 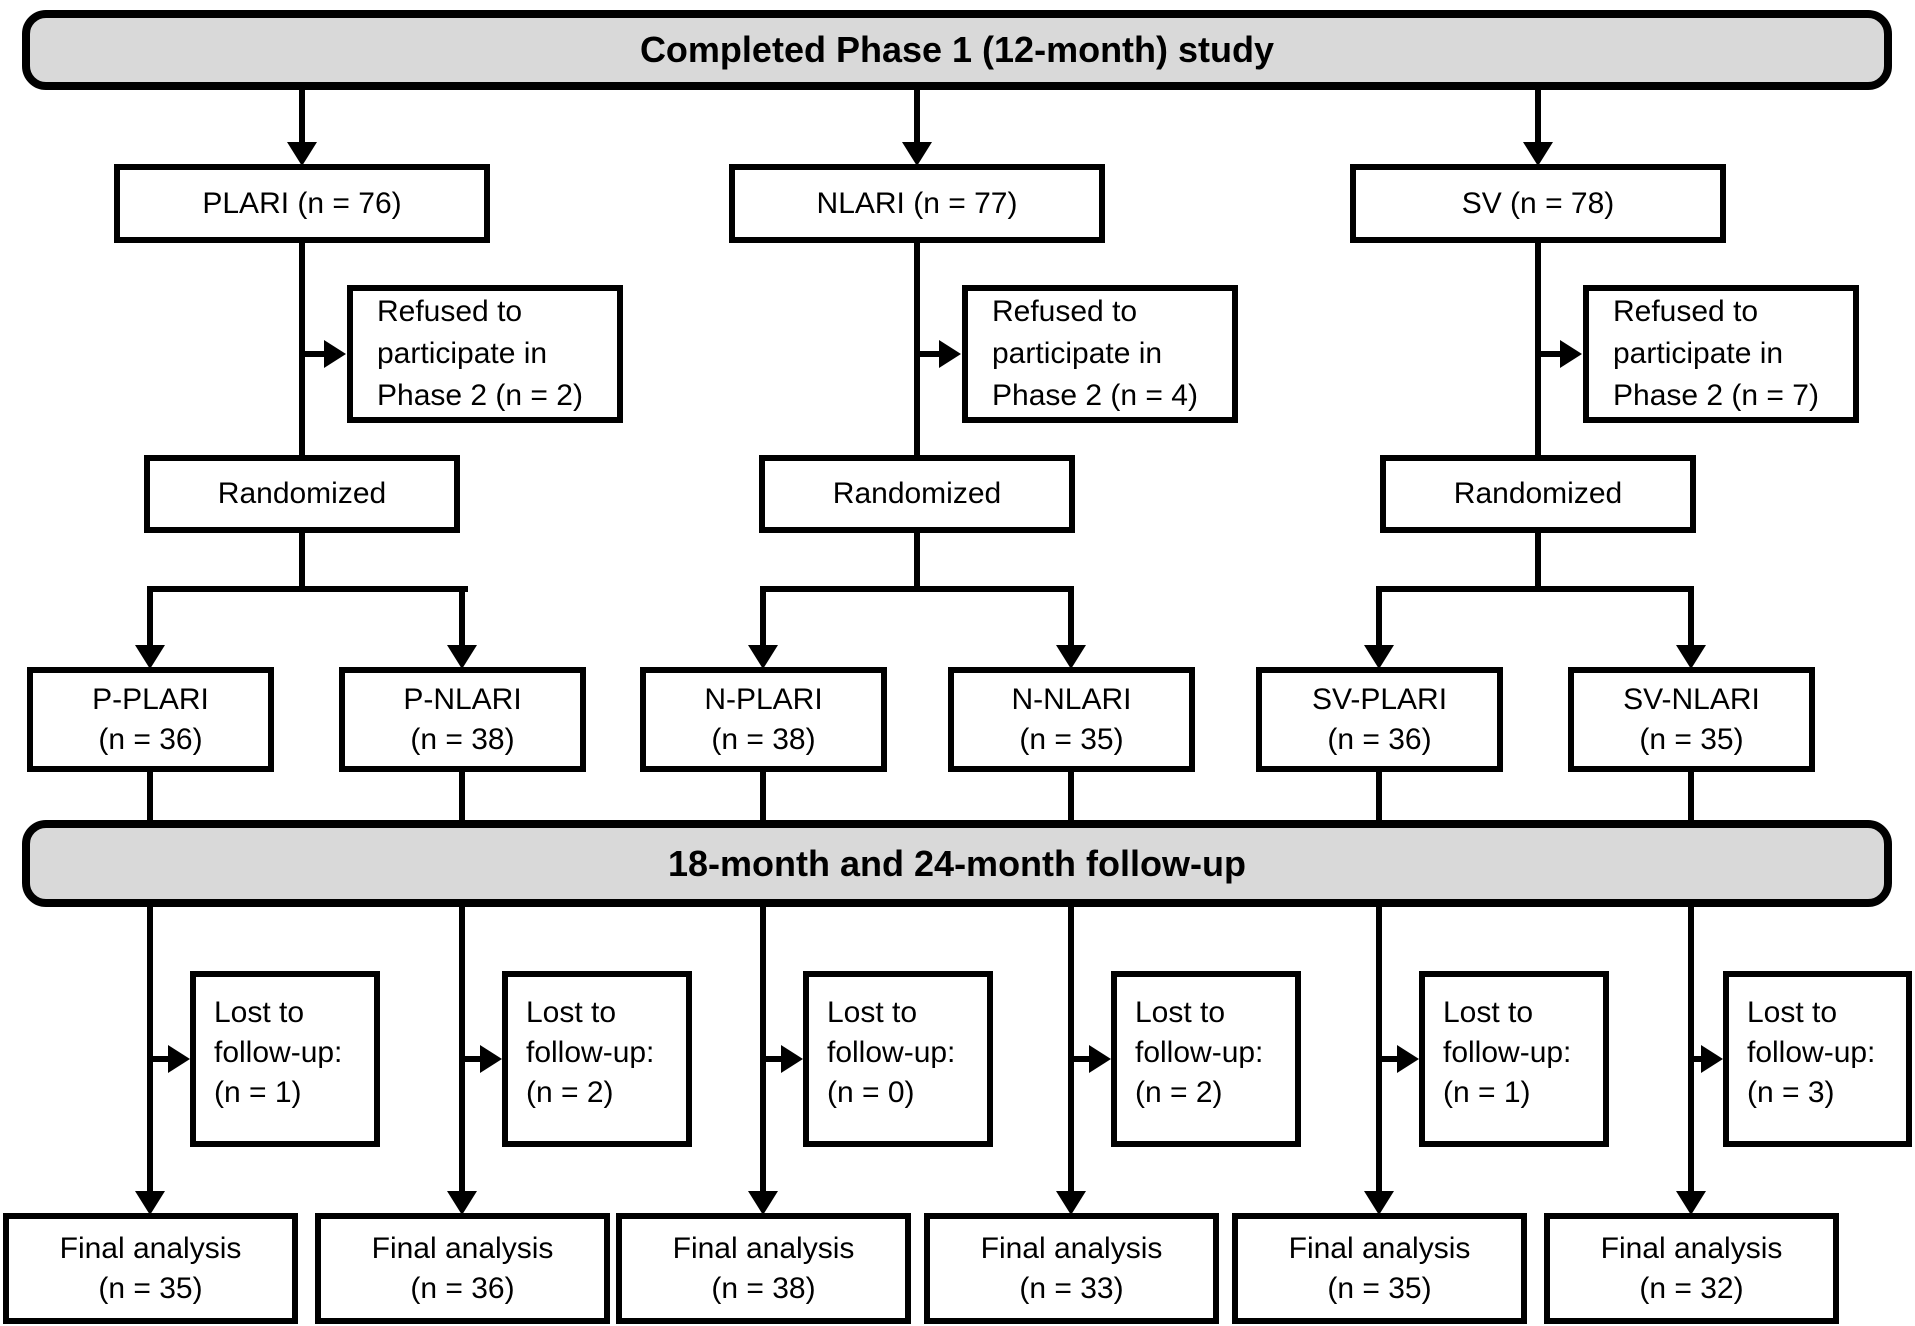 I want to click on randomized-box-sv: Randomized, so click(x=1538, y=494).